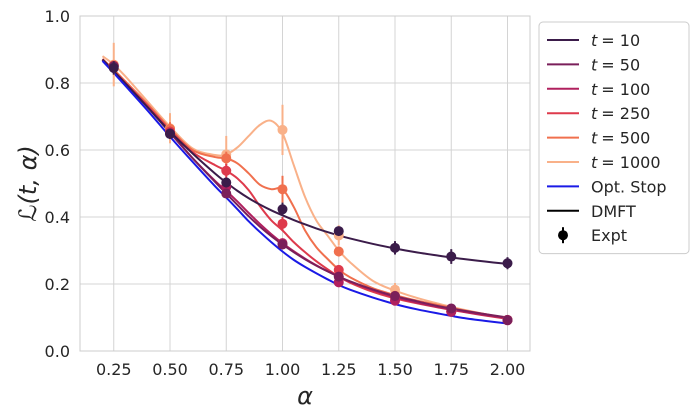 The height and width of the screenshot is (419, 698). Describe the element at coordinates (283, 369) in the screenshot. I see `x-tick-label: 1.00` at that location.